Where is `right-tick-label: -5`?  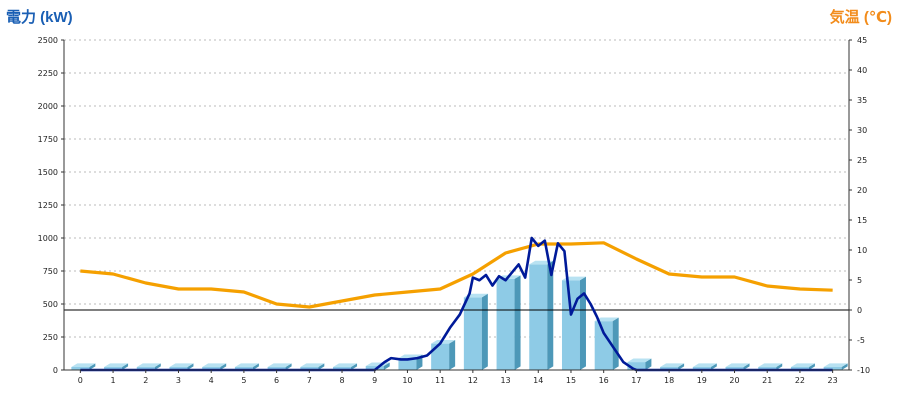 right-tick-label: -5 is located at coordinates (861, 340).